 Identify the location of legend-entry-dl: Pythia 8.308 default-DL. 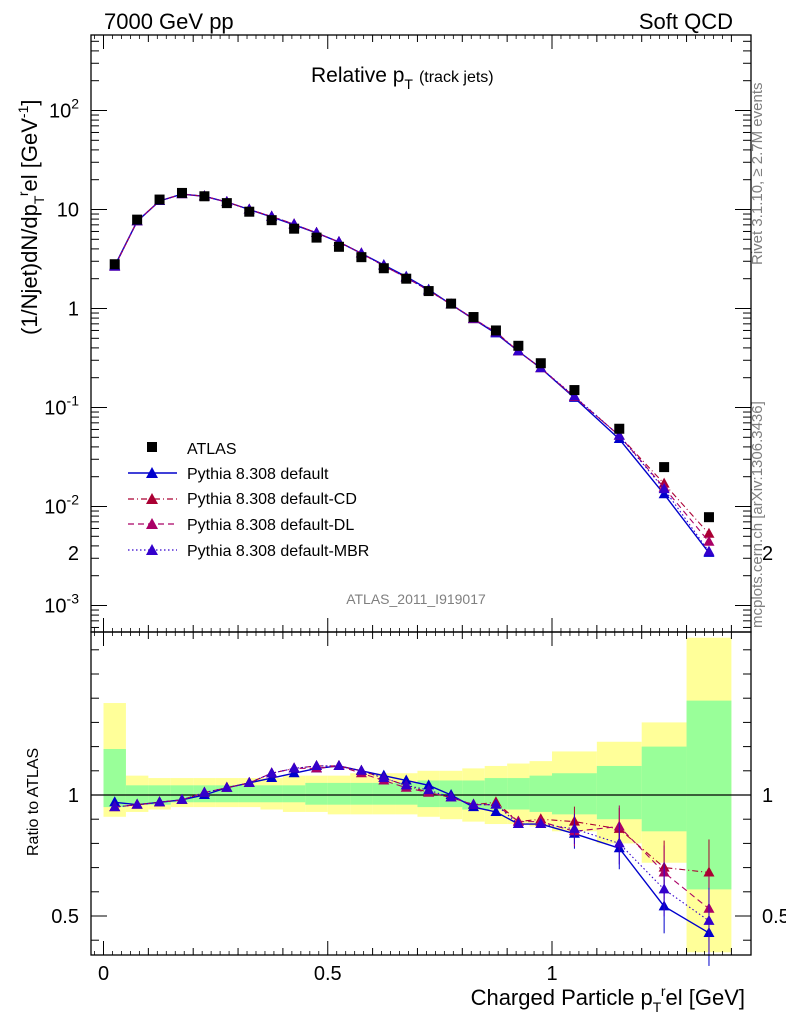
(241, 525).